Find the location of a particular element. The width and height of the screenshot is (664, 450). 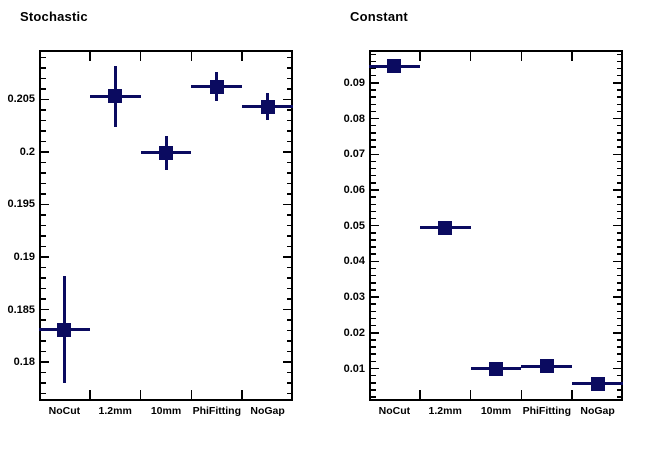

data-point-marker-nocut is located at coordinates (394, 66).